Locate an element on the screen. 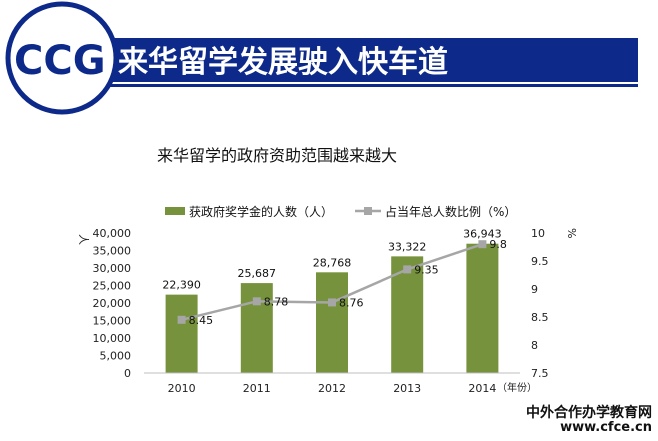 This screenshot has height=441, width=658. bar-data-label: 22,390 is located at coordinates (181, 285).